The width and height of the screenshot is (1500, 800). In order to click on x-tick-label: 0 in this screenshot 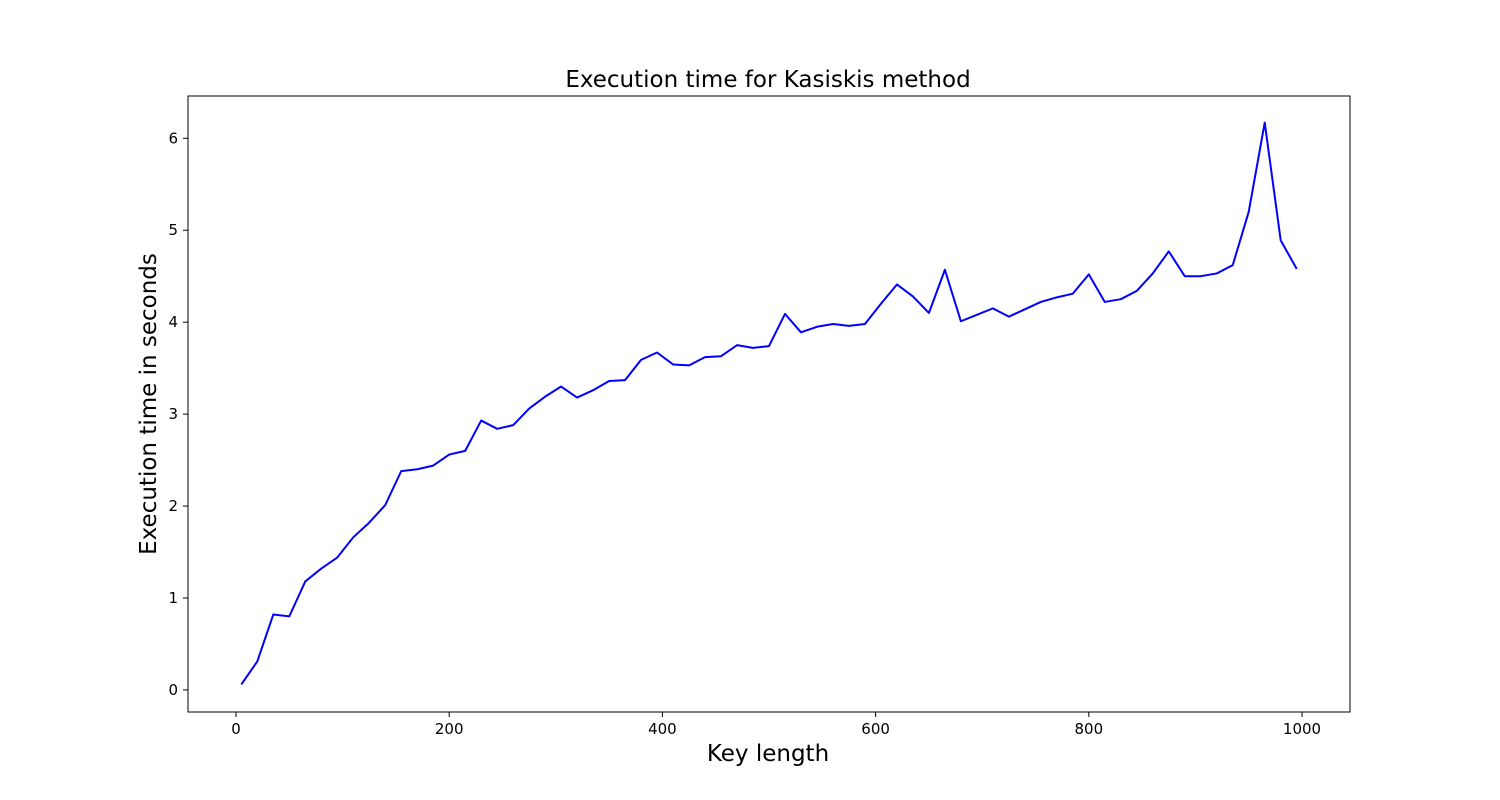, I will do `click(236, 729)`.